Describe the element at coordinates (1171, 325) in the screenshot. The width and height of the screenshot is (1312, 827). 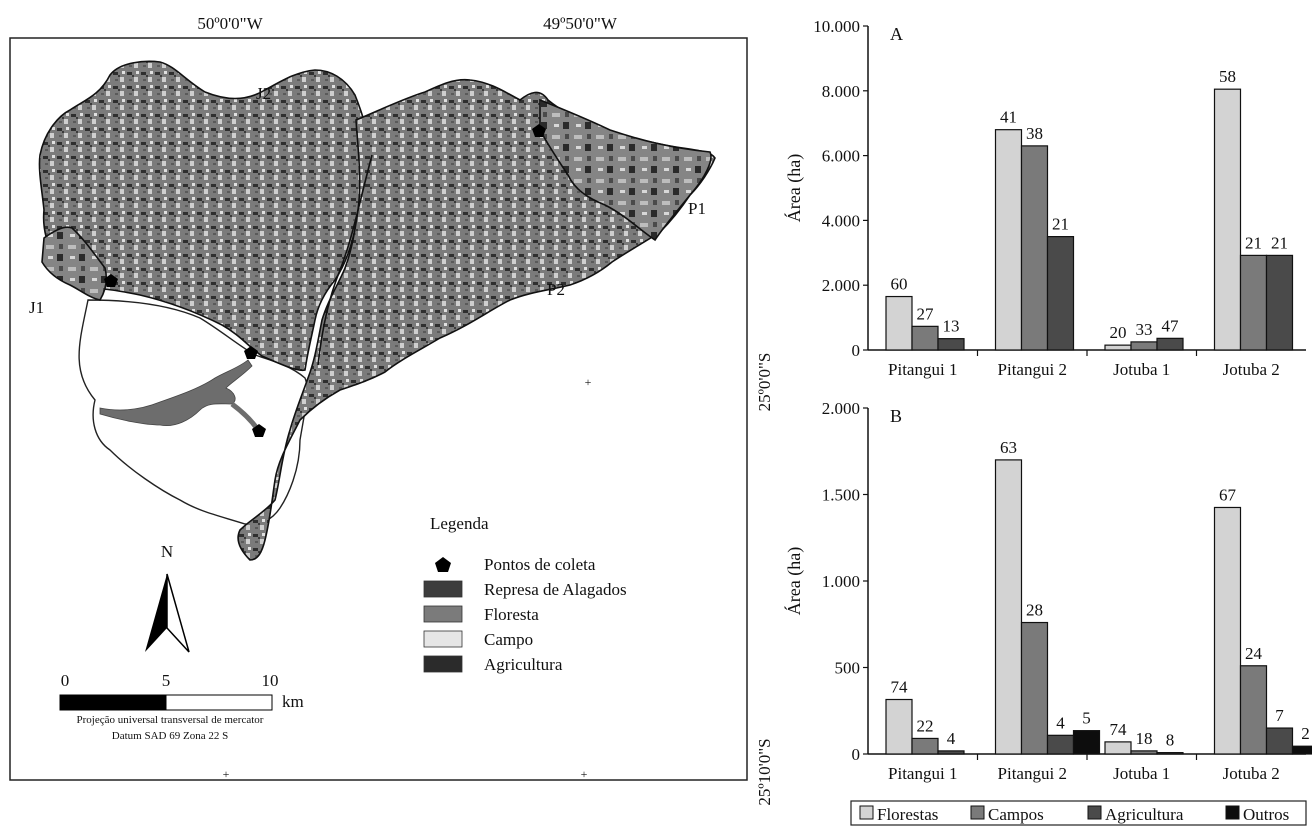
I see `data-label: 47` at that location.